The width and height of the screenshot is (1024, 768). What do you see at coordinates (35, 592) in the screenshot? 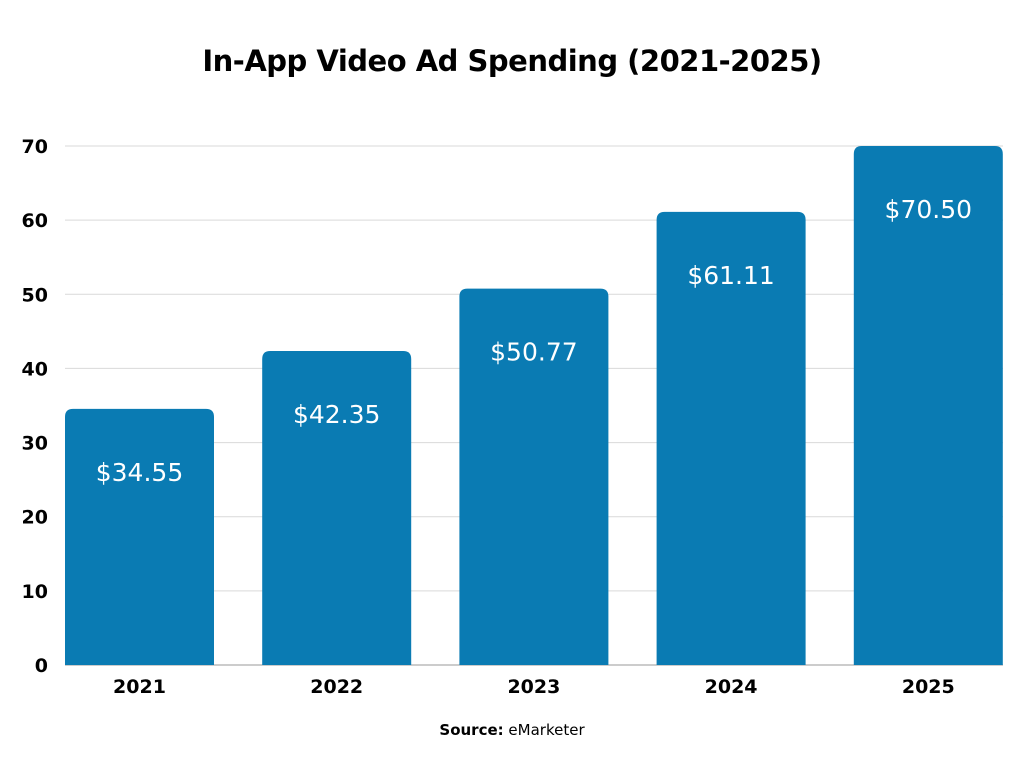
I see `y-tick-label: 10` at bounding box center [35, 592].